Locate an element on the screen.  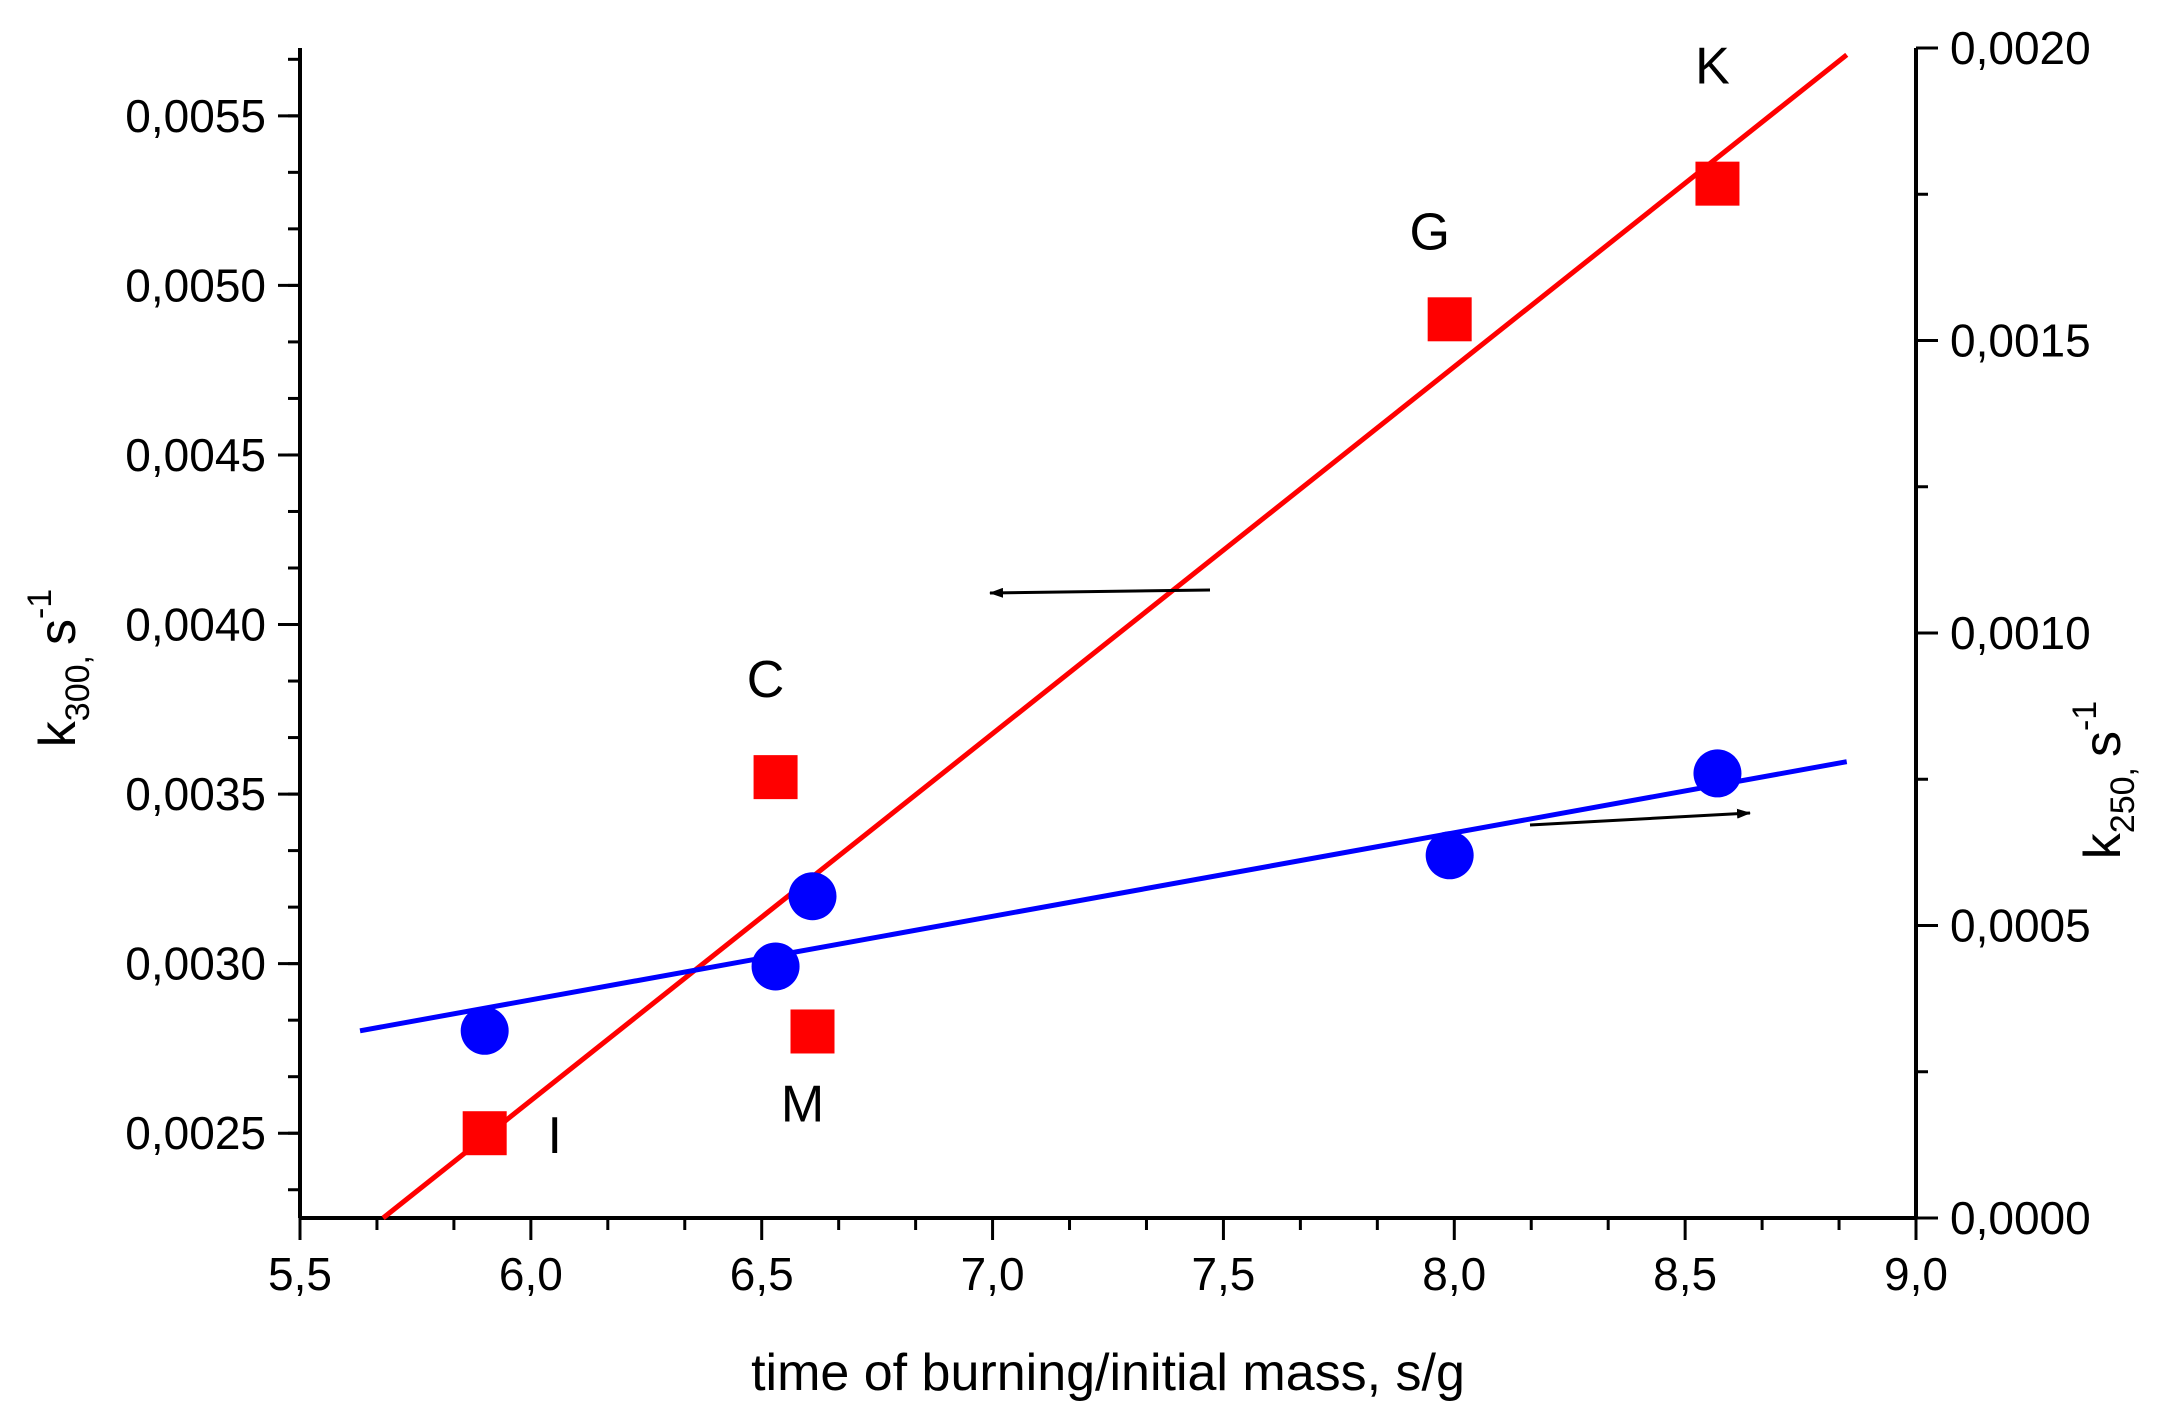
left-y-tick-label: 0,0030 is located at coordinates (195, 964).